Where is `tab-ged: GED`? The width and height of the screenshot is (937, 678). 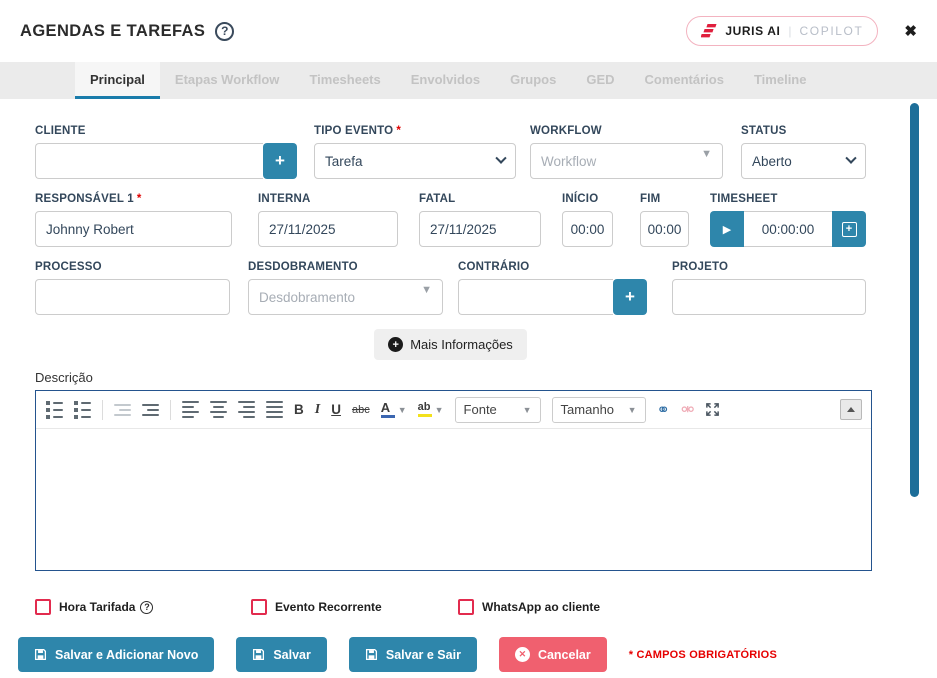 tab-ged: GED is located at coordinates (600, 79).